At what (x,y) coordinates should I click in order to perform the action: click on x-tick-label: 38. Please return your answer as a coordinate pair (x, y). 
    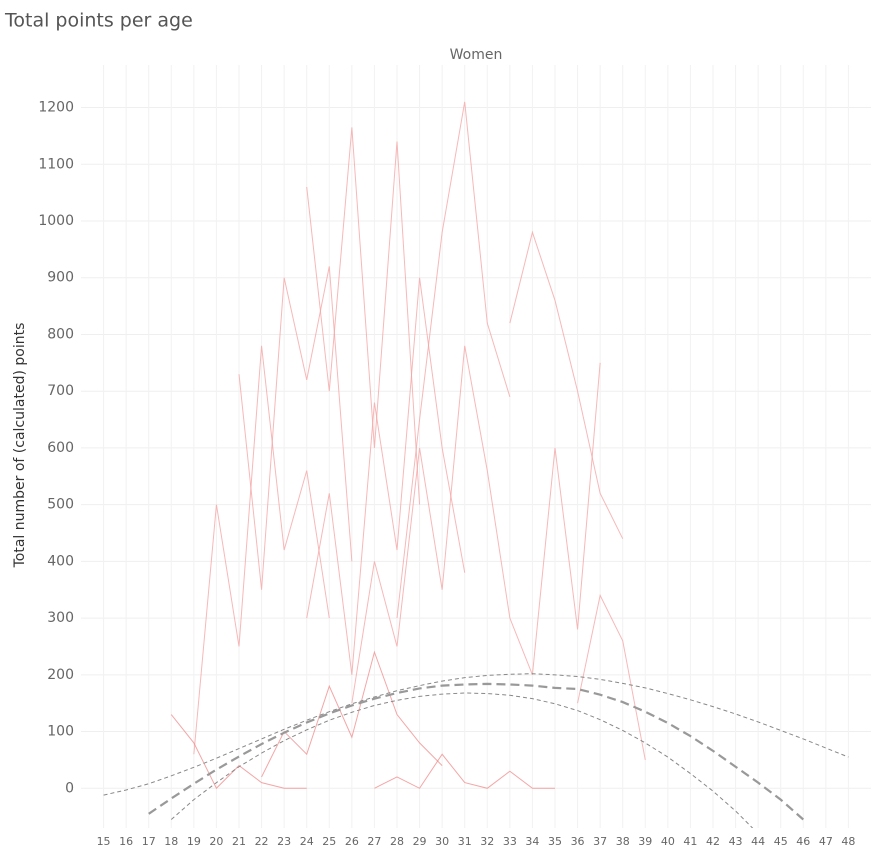
    Looking at the image, I should click on (623, 841).